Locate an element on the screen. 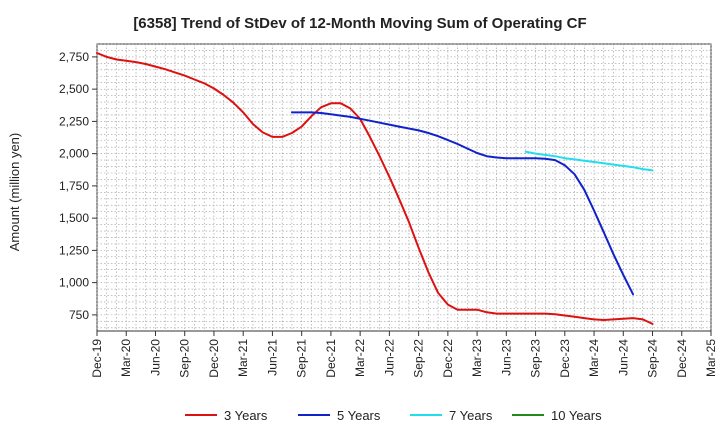 Image resolution: width=720 pixels, height=440 pixels. legend-item-7-years: 7 Years is located at coordinates (451, 415).